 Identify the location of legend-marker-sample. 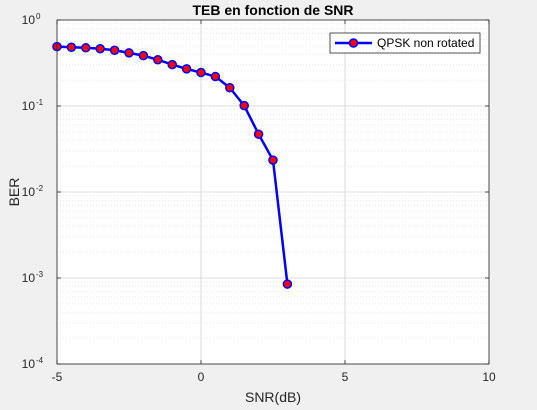
(353, 43).